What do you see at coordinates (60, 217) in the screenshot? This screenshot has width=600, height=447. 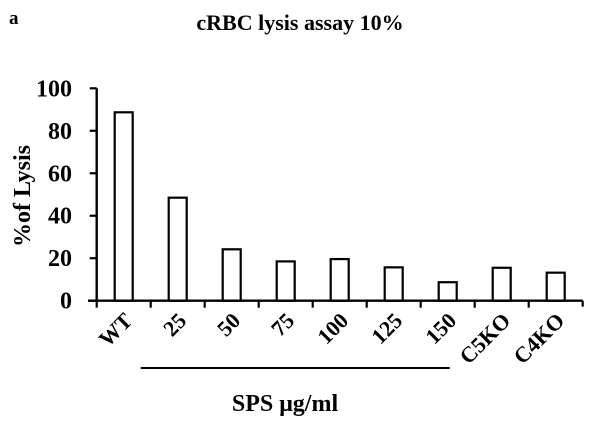 I see `y-tick-label: 40` at bounding box center [60, 217].